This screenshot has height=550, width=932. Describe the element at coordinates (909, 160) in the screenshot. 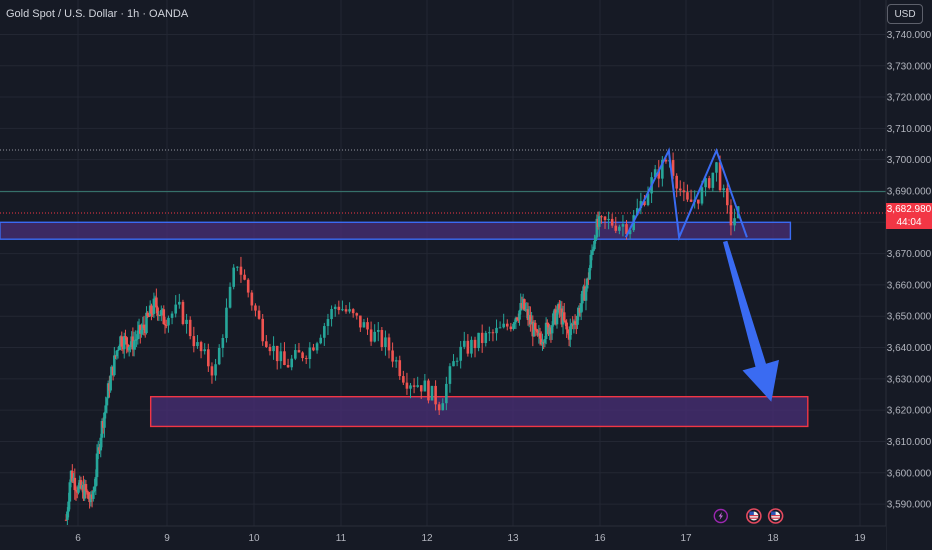

I see `y-tick-label: 3,700.000` at that location.